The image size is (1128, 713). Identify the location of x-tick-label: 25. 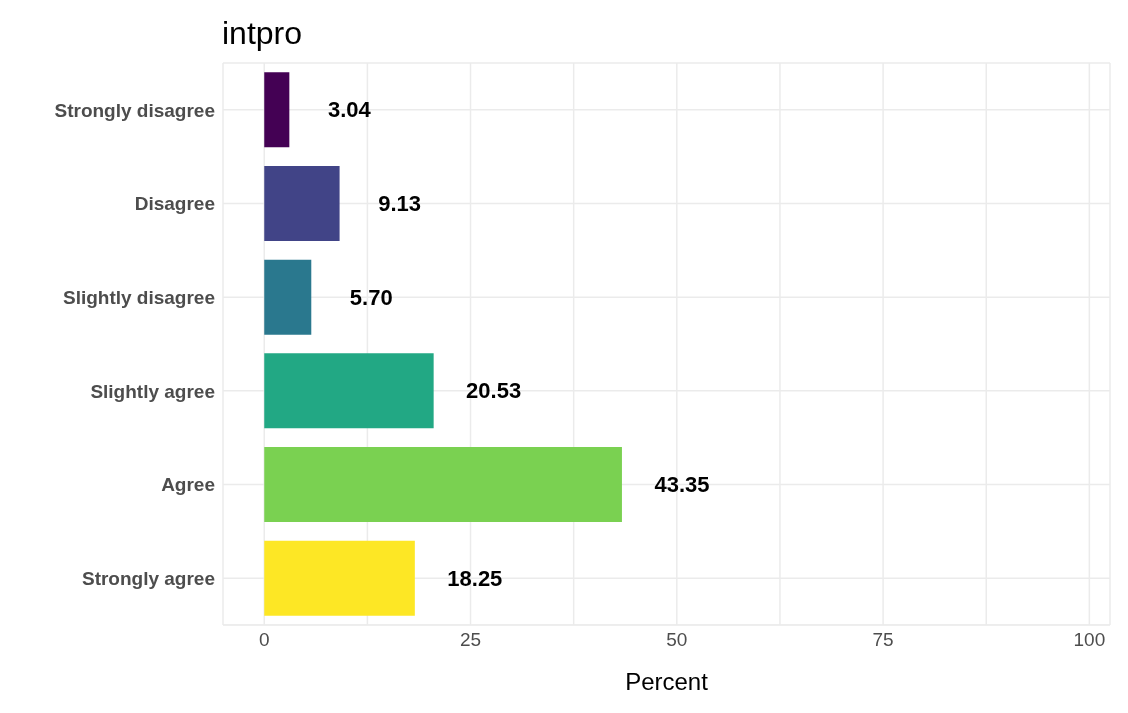
(470, 640).